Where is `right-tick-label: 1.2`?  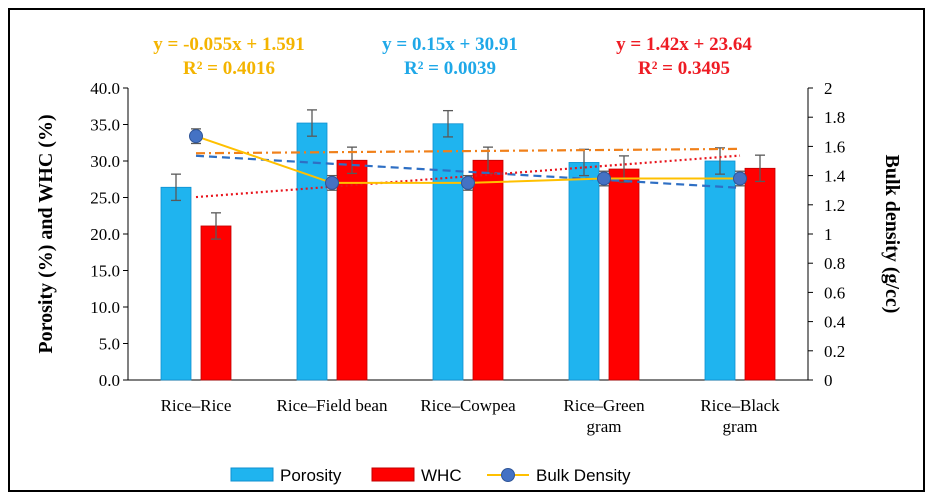 right-tick-label: 1.2 is located at coordinates (834, 205).